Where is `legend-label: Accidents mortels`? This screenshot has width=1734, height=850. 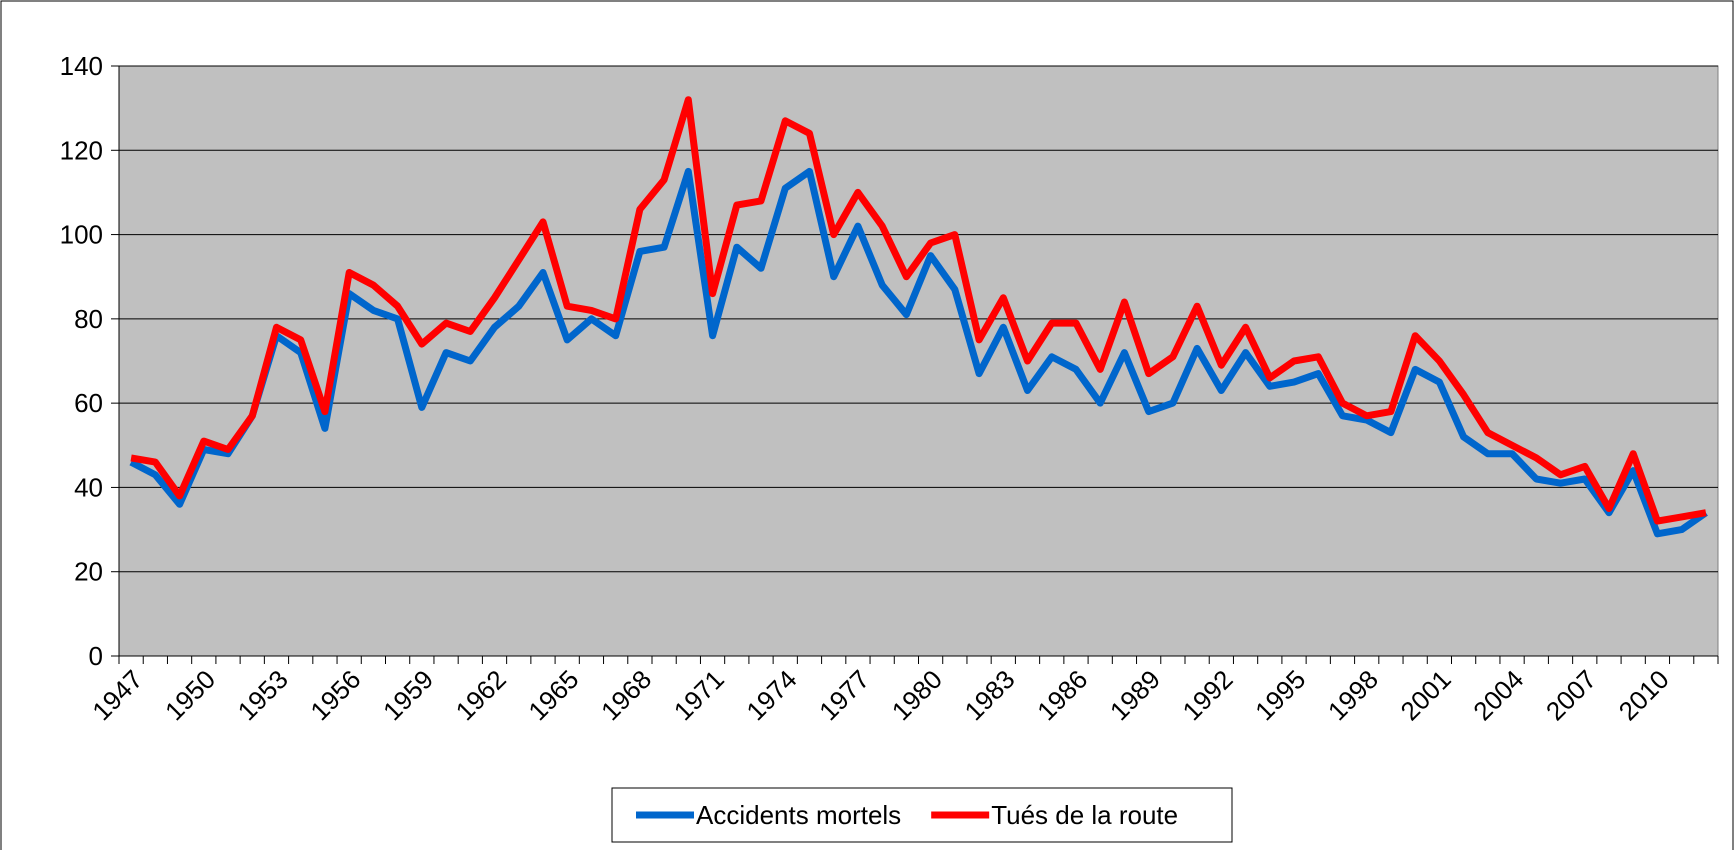 legend-label: Accidents mortels is located at coordinates (798, 815).